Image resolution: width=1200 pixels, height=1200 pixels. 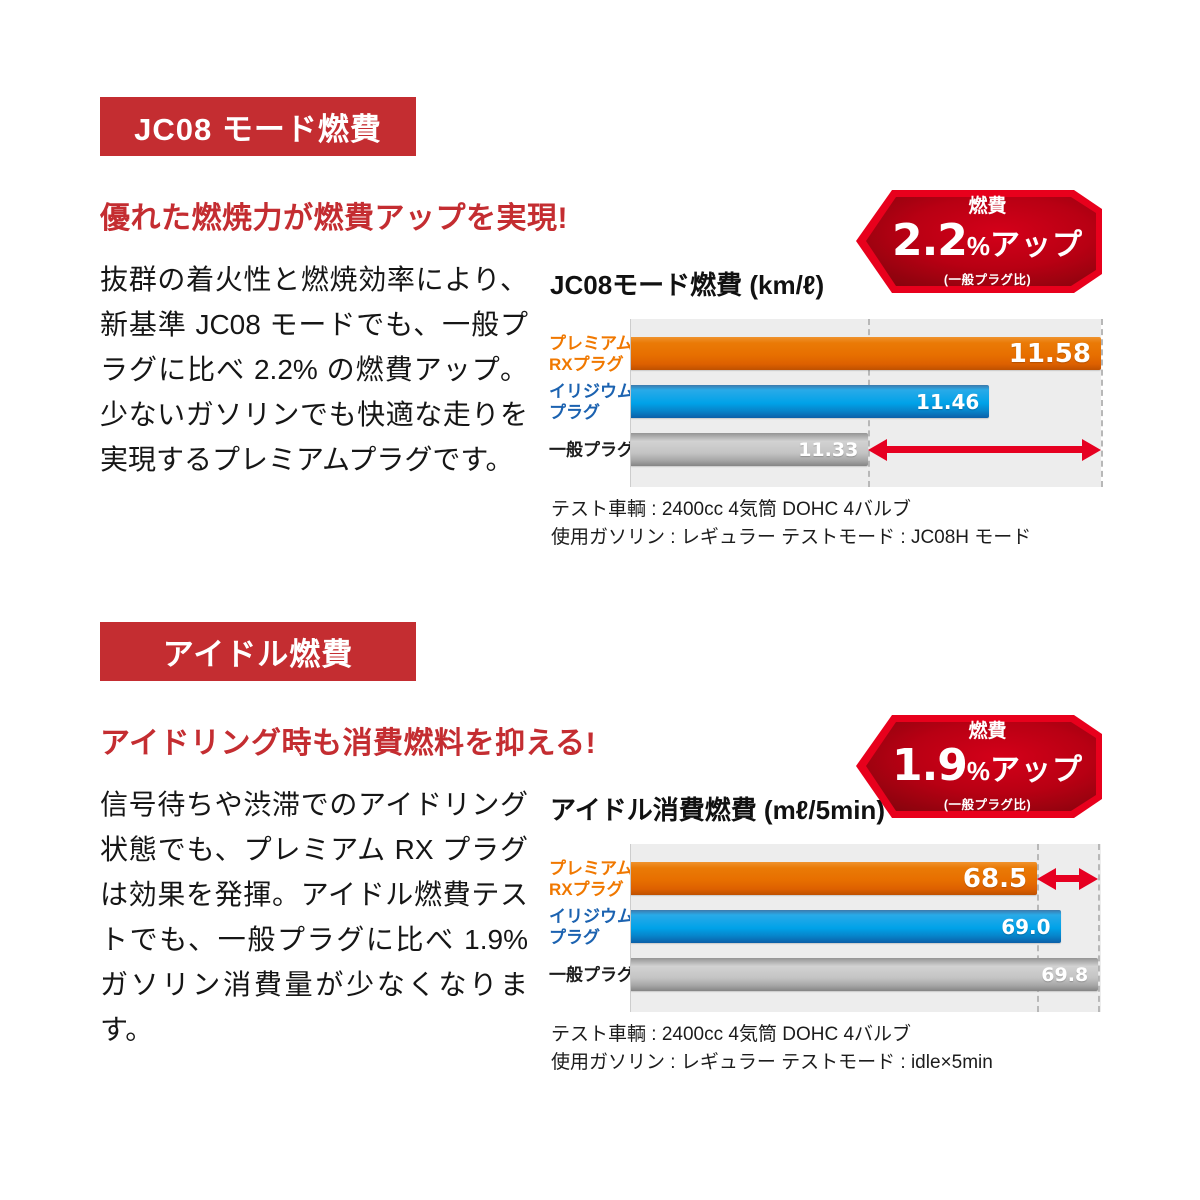 I want to click on bar-2: 69.8, so click(x=865, y=974).